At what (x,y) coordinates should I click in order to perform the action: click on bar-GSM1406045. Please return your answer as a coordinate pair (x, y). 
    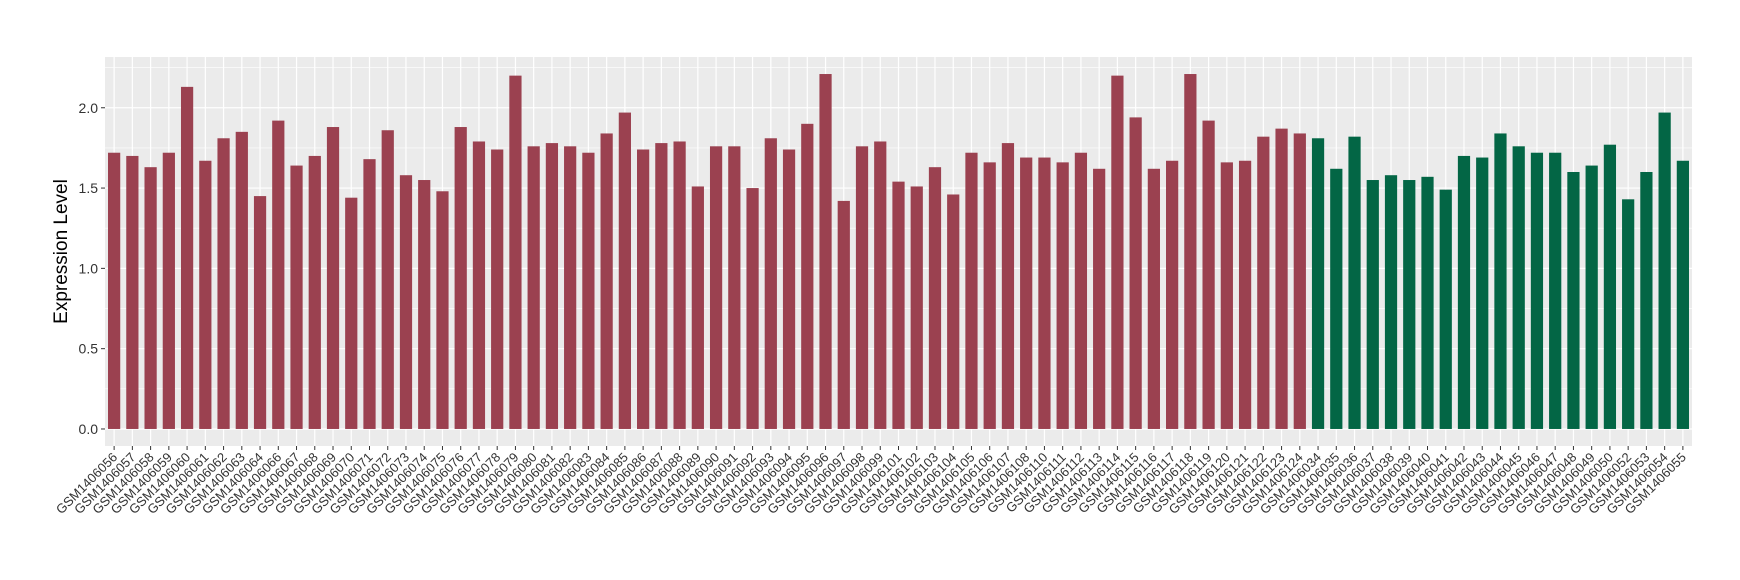
    Looking at the image, I should click on (1518, 287).